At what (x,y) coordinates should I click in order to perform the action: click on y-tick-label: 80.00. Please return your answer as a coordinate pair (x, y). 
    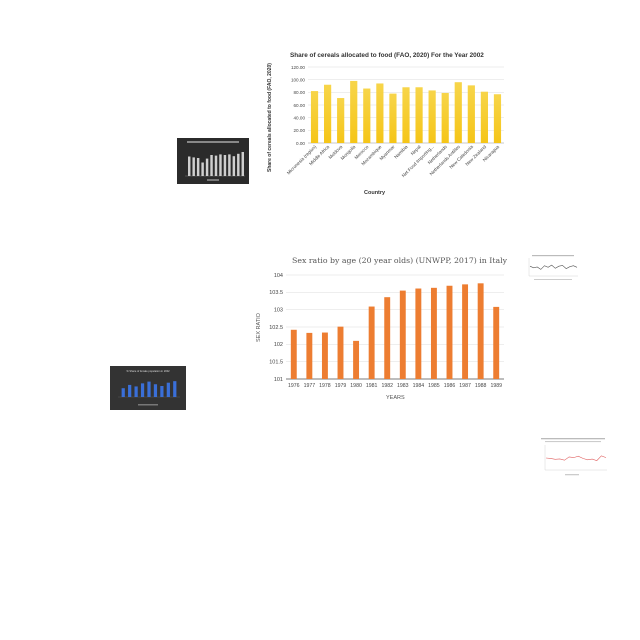
    Looking at the image, I should click on (300, 92).